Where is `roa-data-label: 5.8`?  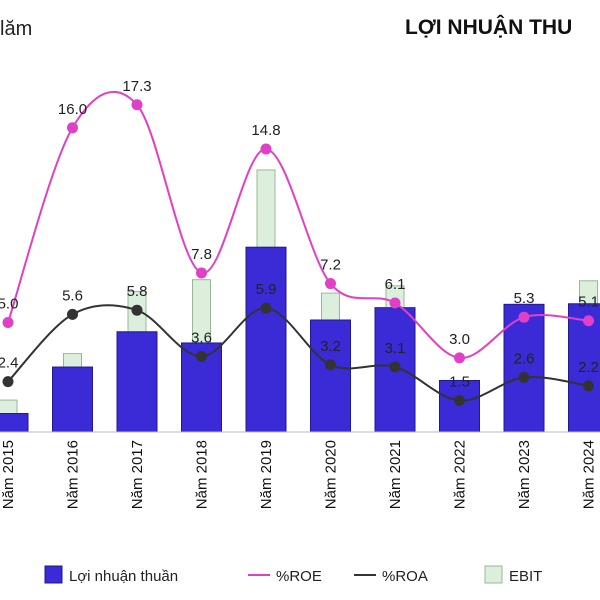 roa-data-label: 5.8 is located at coordinates (137, 291).